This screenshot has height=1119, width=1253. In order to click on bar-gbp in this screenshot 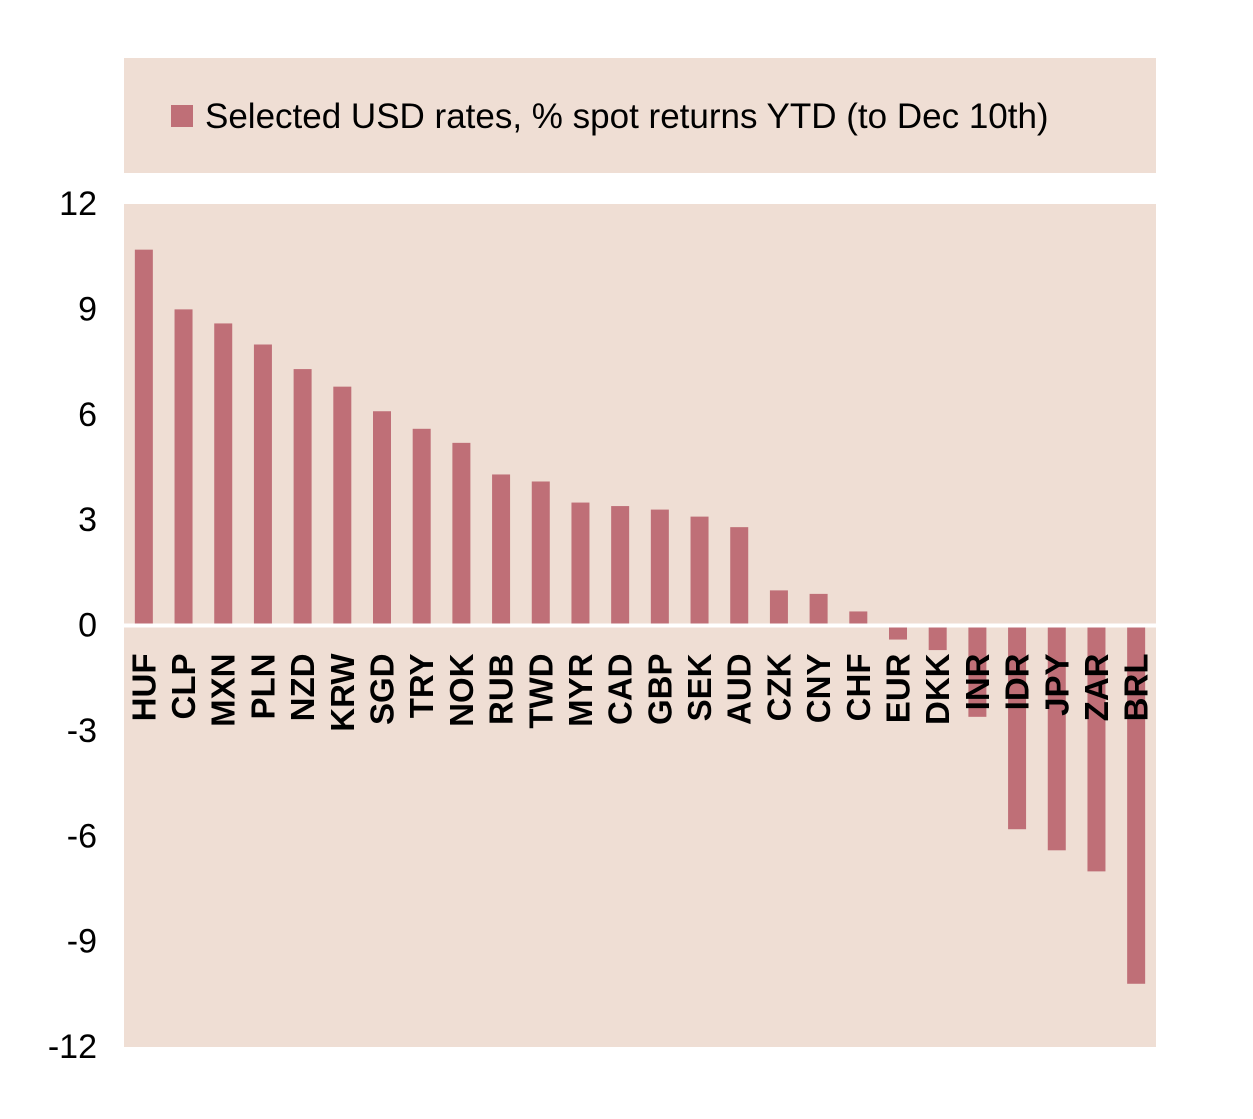, I will do `click(659, 567)`.